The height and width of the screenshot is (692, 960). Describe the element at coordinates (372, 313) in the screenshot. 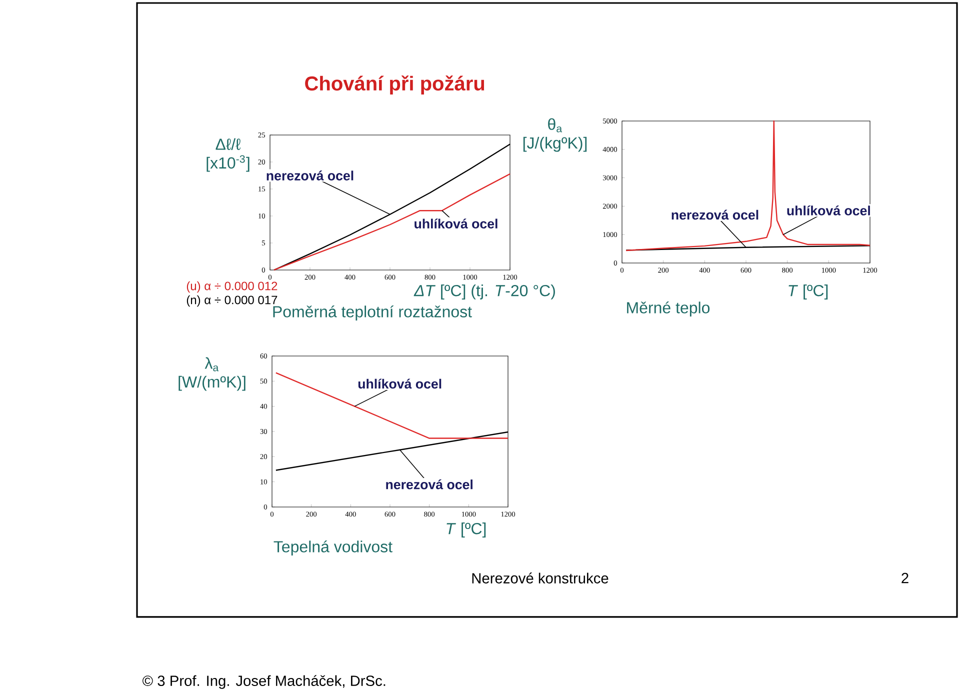

I see `text: Poměrná teplotní roztažnost` at that location.